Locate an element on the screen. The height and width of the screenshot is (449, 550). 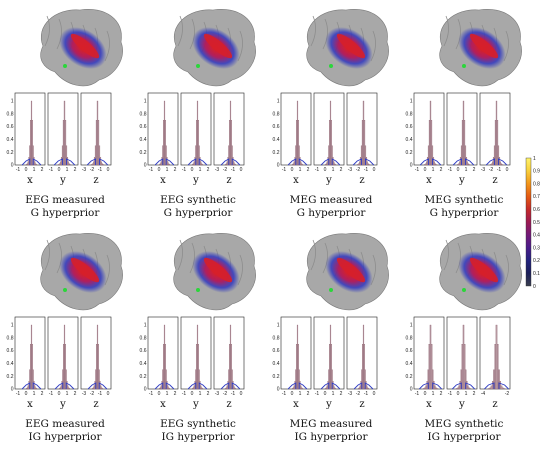
colorbar-tick-label: 0.8 is located at coordinates (536, 184).